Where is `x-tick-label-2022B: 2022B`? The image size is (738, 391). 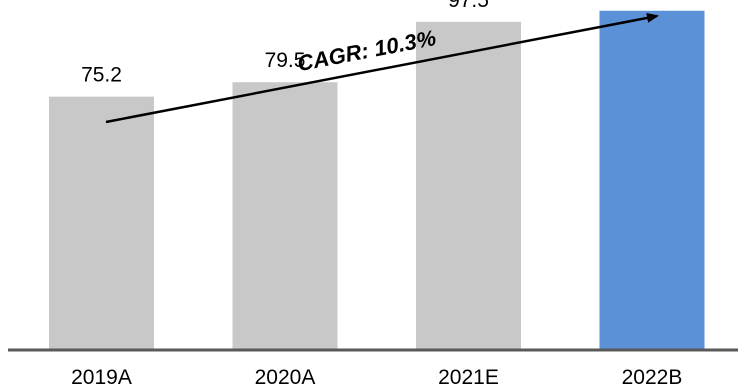
x-tick-label-2022B: 2022B is located at coordinates (652, 377).